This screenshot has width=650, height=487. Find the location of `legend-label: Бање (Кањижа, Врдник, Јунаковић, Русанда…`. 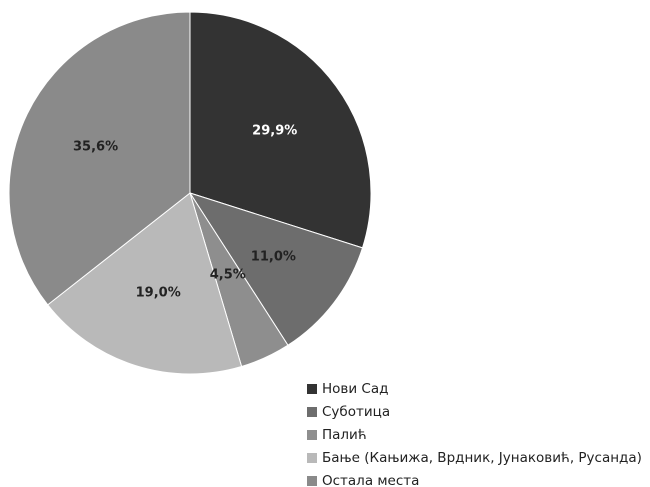

legend-label: Бање (Кањижа, Врдник, Јунаковић, Русанда… is located at coordinates (482, 458).